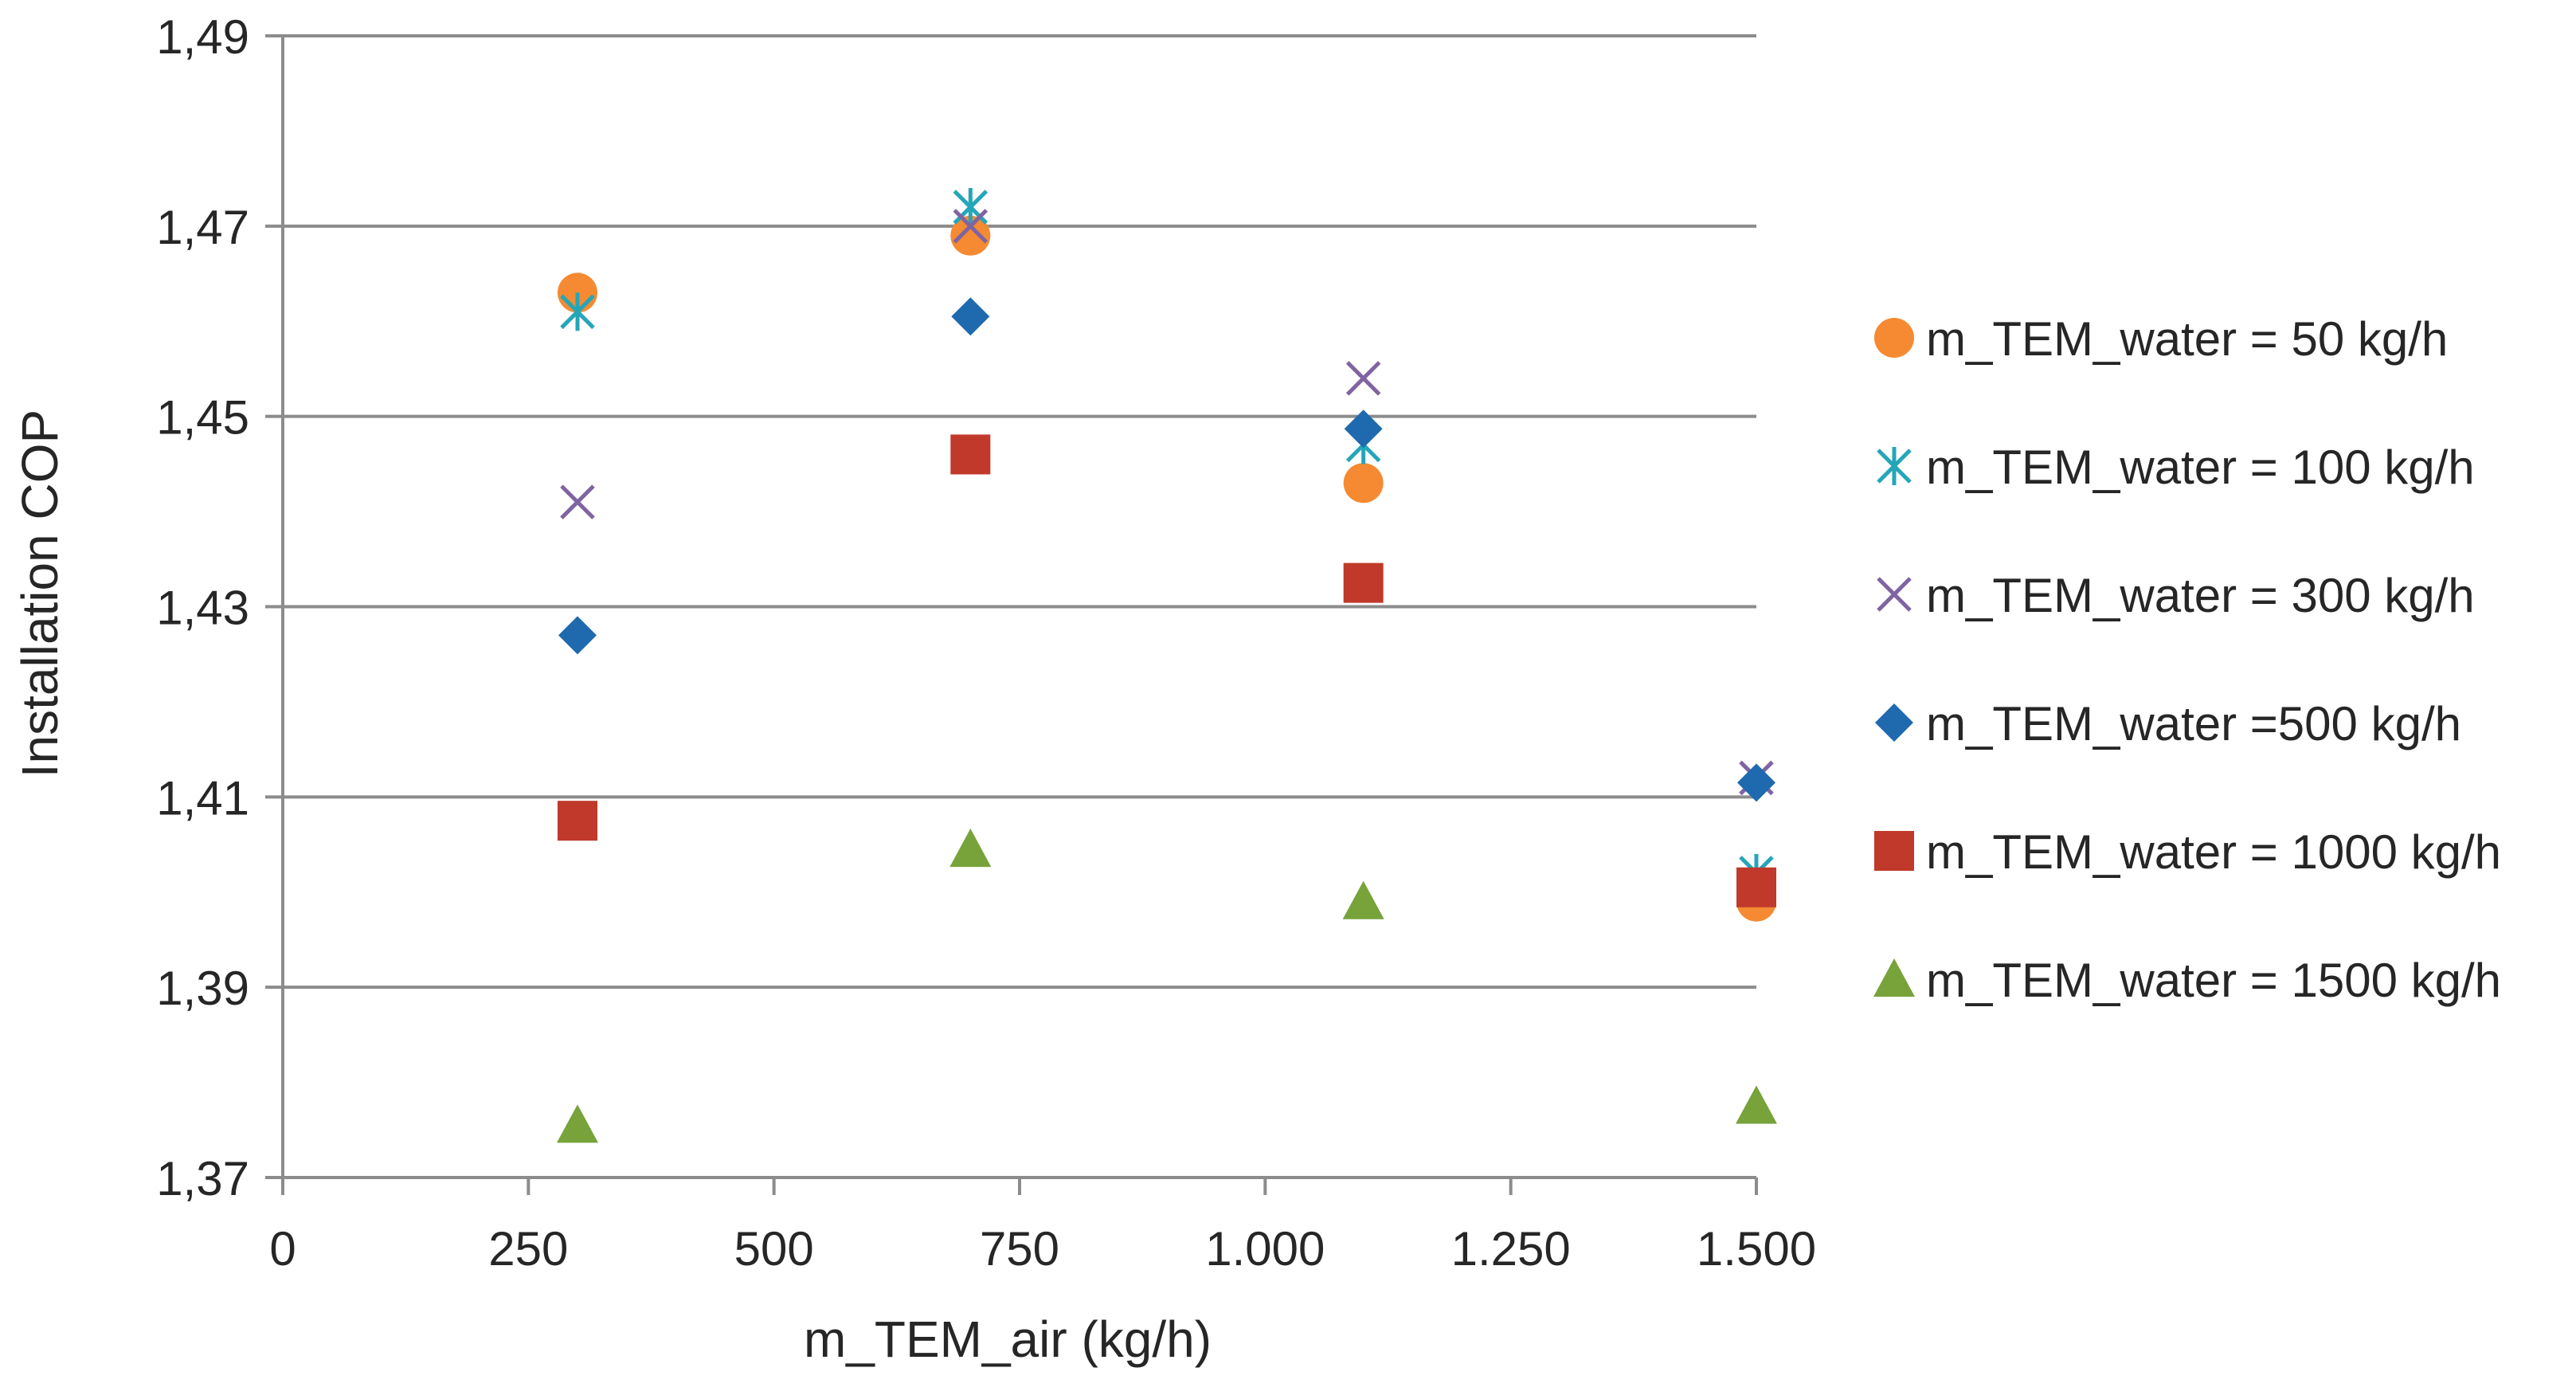  What do you see at coordinates (202, 989) in the screenshot?
I see `y-tick-label: 1,39` at bounding box center [202, 989].